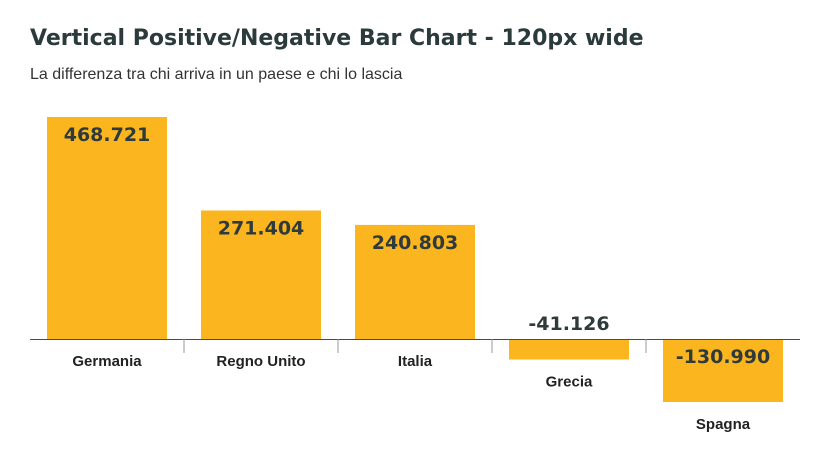 The height and width of the screenshot is (450, 830). Describe the element at coordinates (568, 324) in the screenshot. I see `value-label-grecia: -41.126` at that location.